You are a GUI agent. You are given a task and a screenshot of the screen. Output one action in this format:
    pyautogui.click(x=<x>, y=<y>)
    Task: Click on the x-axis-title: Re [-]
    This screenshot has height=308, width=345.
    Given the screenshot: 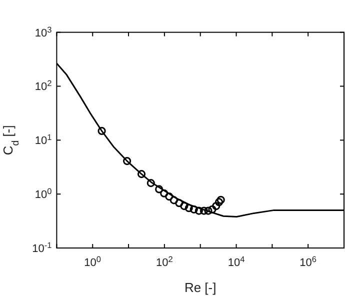 What is the action you would take?
    pyautogui.click(x=200, y=287)
    